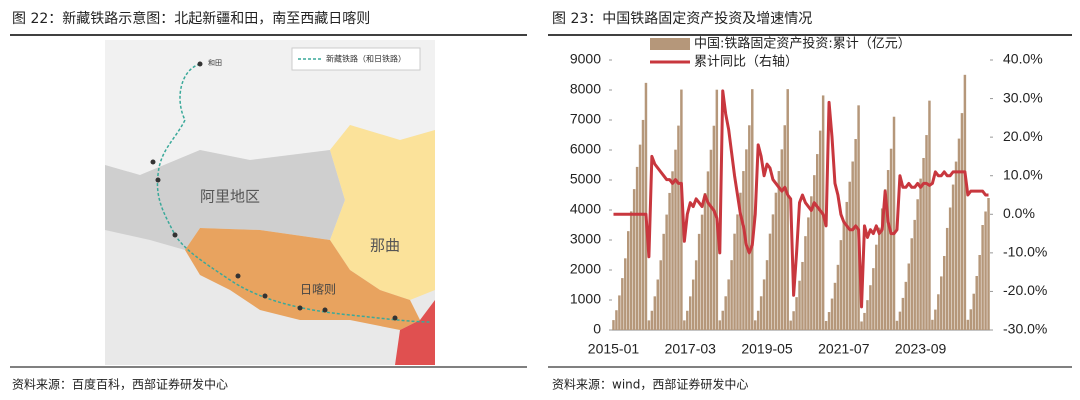 The height and width of the screenshot is (400, 1080). I want to click on y-tick-label: 0, so click(597, 329).